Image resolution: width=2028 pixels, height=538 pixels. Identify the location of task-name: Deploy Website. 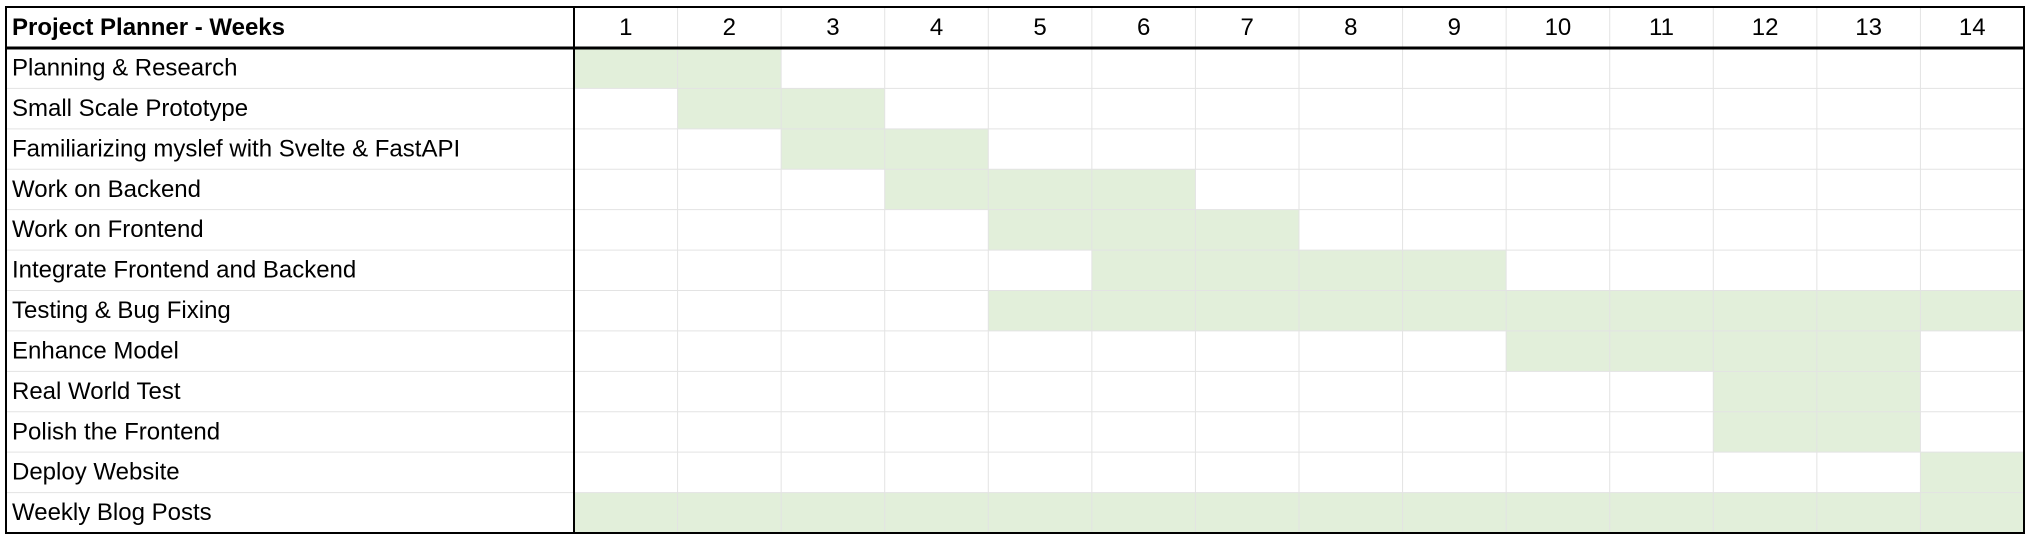
(96, 472).